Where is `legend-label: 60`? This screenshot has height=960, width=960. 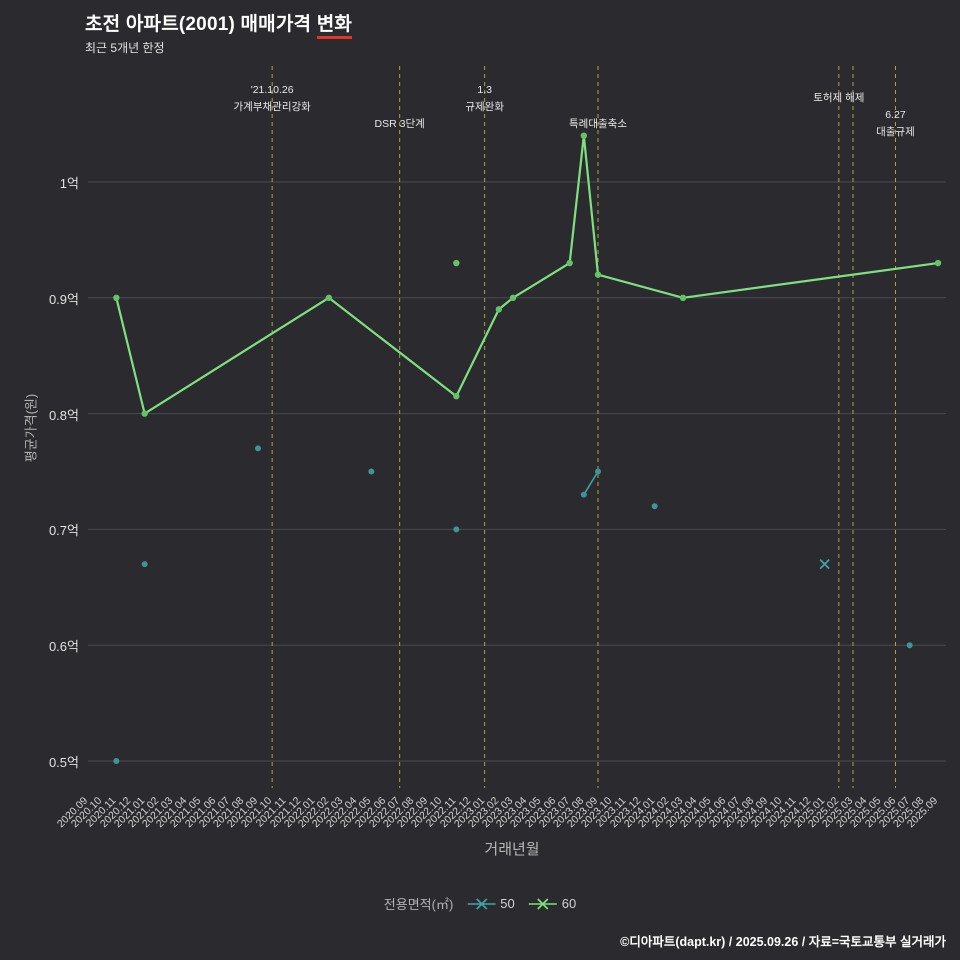 legend-label: 60 is located at coordinates (569, 903).